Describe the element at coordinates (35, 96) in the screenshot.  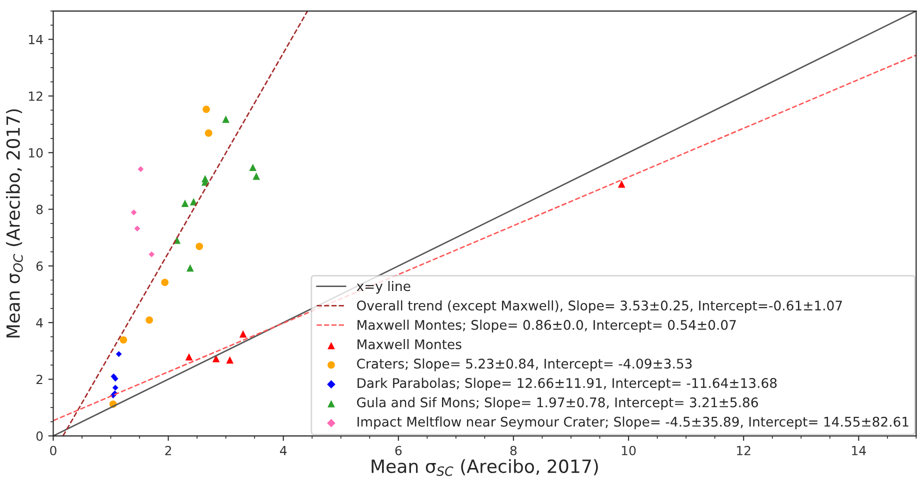
I see `y-tick-label: 12` at that location.